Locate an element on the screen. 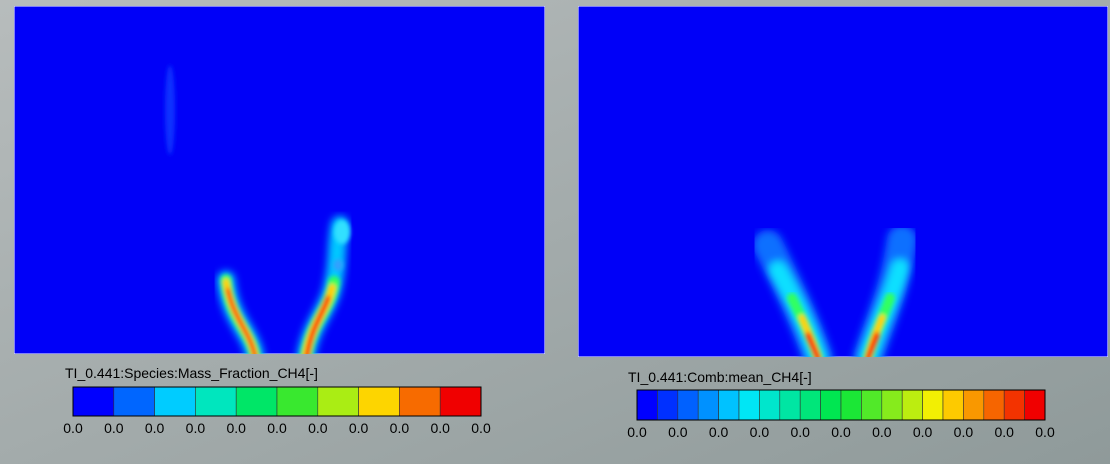 This screenshot has height=469, width=1110. legend-title: TI_0.441:Comb:mean_CH4[-] is located at coordinates (720, 377).